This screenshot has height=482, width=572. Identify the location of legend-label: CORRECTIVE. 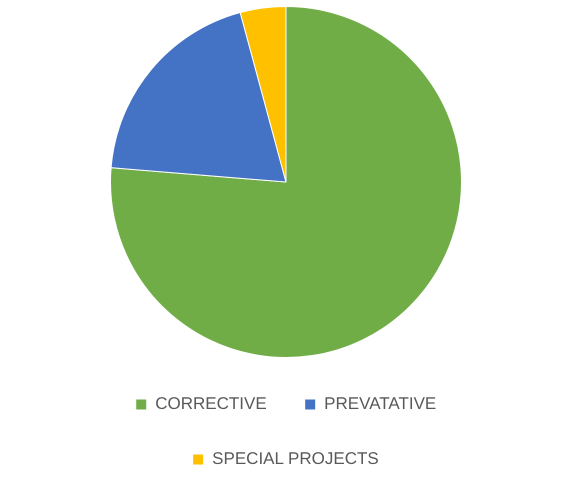
(211, 404).